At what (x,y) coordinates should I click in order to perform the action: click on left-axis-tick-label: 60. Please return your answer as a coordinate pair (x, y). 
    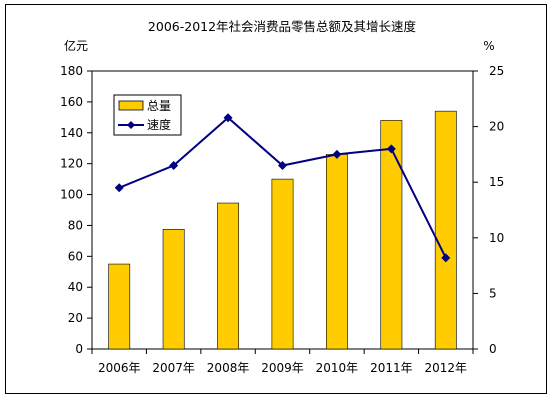
    Looking at the image, I should click on (75, 256).